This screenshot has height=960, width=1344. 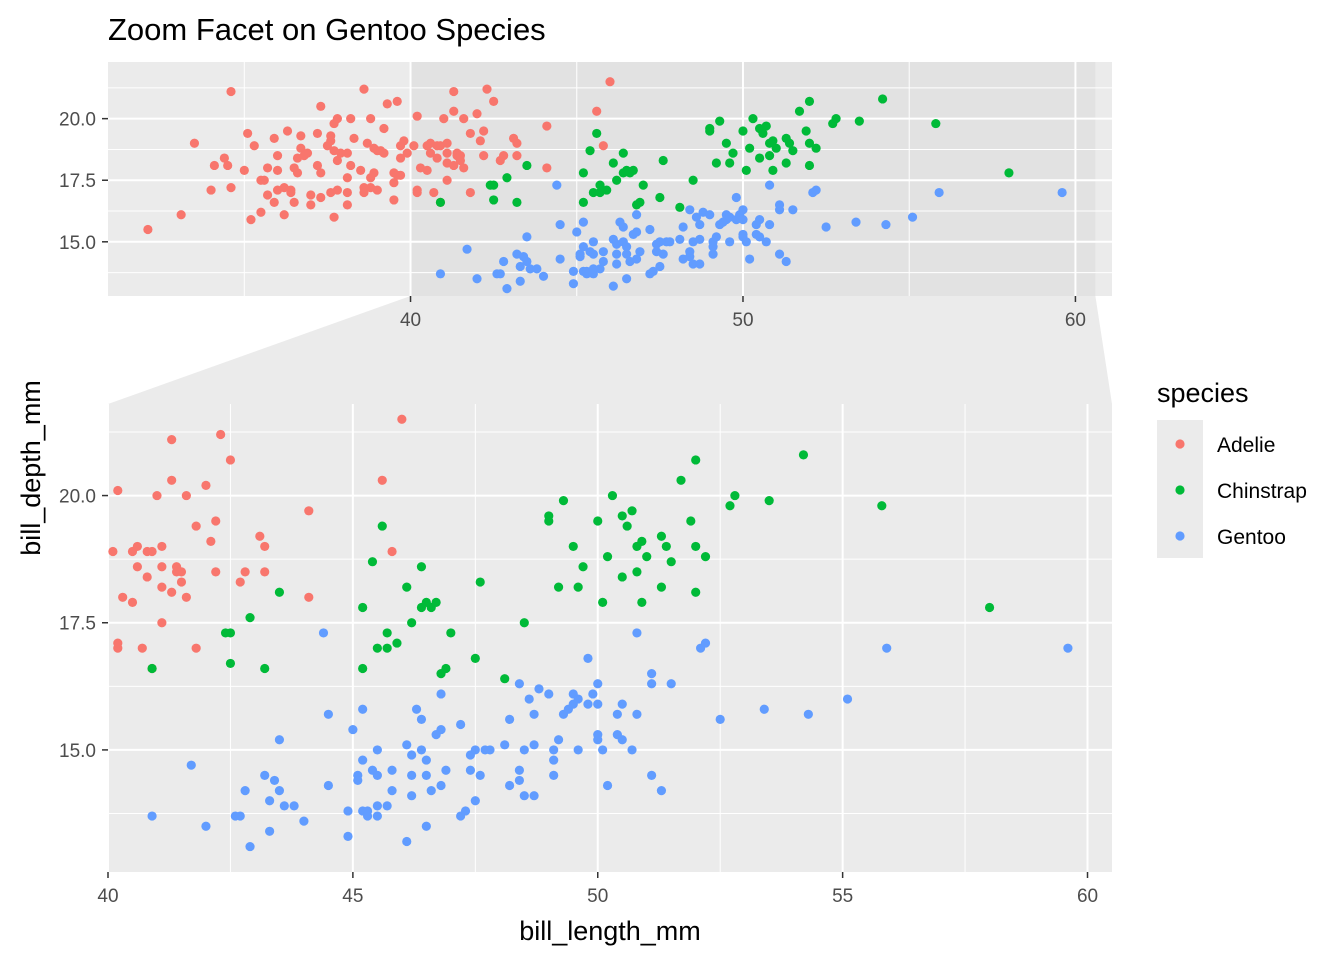 I want to click on legend-label-gentoo: Gentoo, so click(x=1251, y=537).